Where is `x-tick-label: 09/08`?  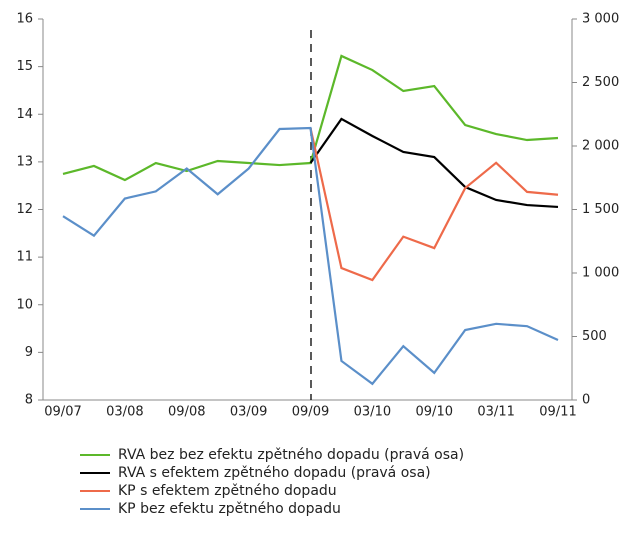
x-tick-label: 09/08 is located at coordinates (186, 412).